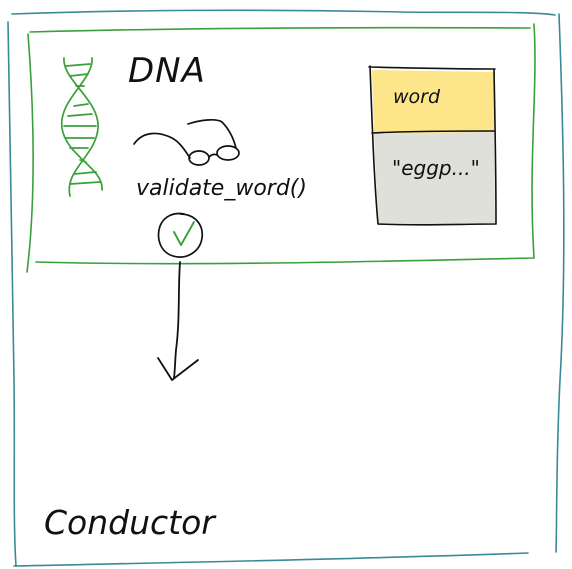 This screenshot has height=569, width=572. I want to click on method-label: validate_word(), so click(221, 188).